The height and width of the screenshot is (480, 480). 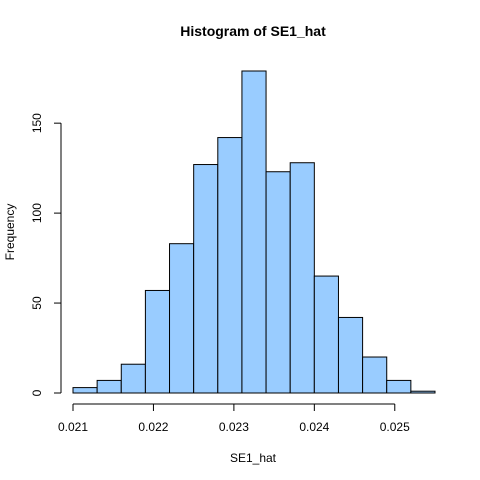 What do you see at coordinates (314, 427) in the screenshot?
I see `x-tick-label: 0.024` at bounding box center [314, 427].